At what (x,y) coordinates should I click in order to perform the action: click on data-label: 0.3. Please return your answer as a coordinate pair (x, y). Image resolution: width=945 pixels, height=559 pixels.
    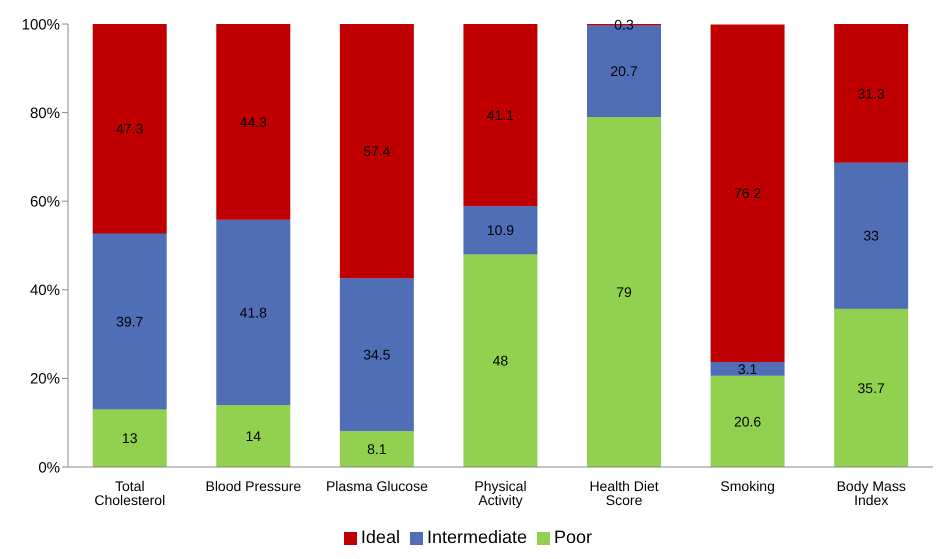
    Looking at the image, I should click on (624, 24).